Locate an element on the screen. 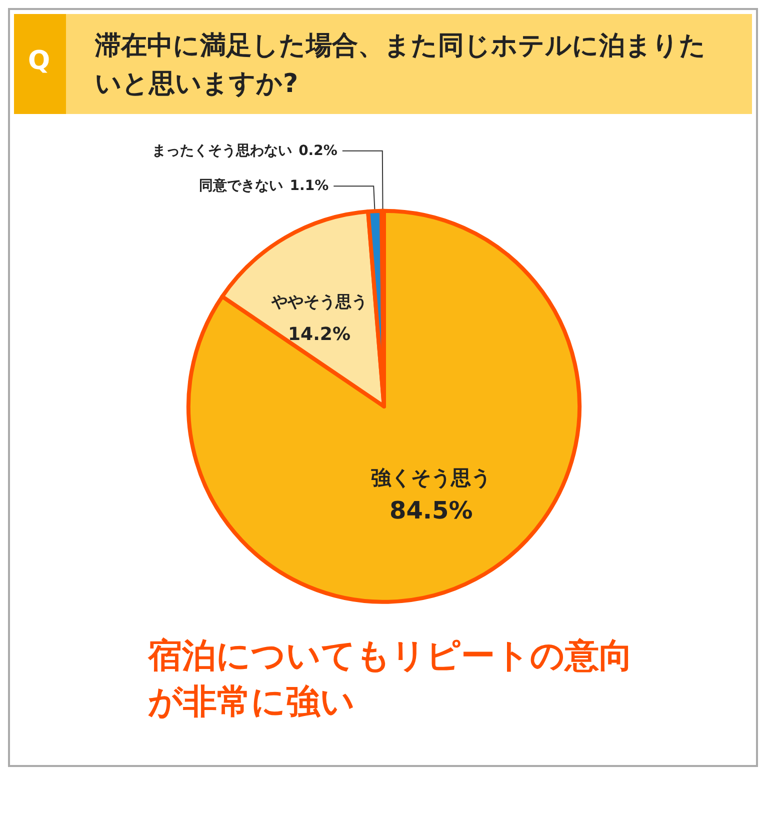 The height and width of the screenshot is (829, 768). slice-label: 強くそう思う is located at coordinates (431, 477).